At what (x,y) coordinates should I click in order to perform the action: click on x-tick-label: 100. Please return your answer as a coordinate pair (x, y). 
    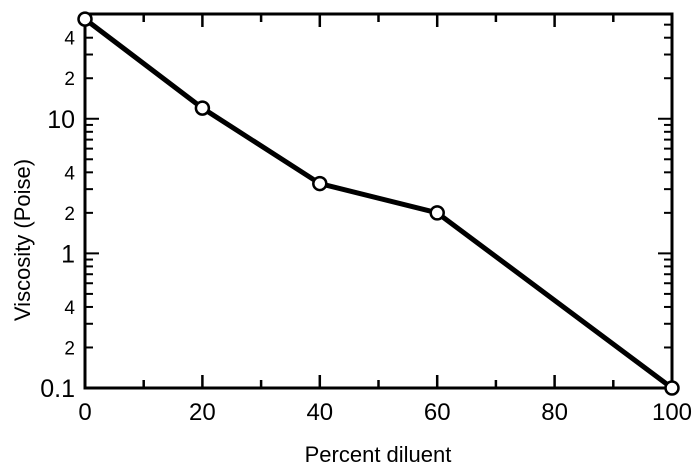
    Looking at the image, I should click on (672, 412).